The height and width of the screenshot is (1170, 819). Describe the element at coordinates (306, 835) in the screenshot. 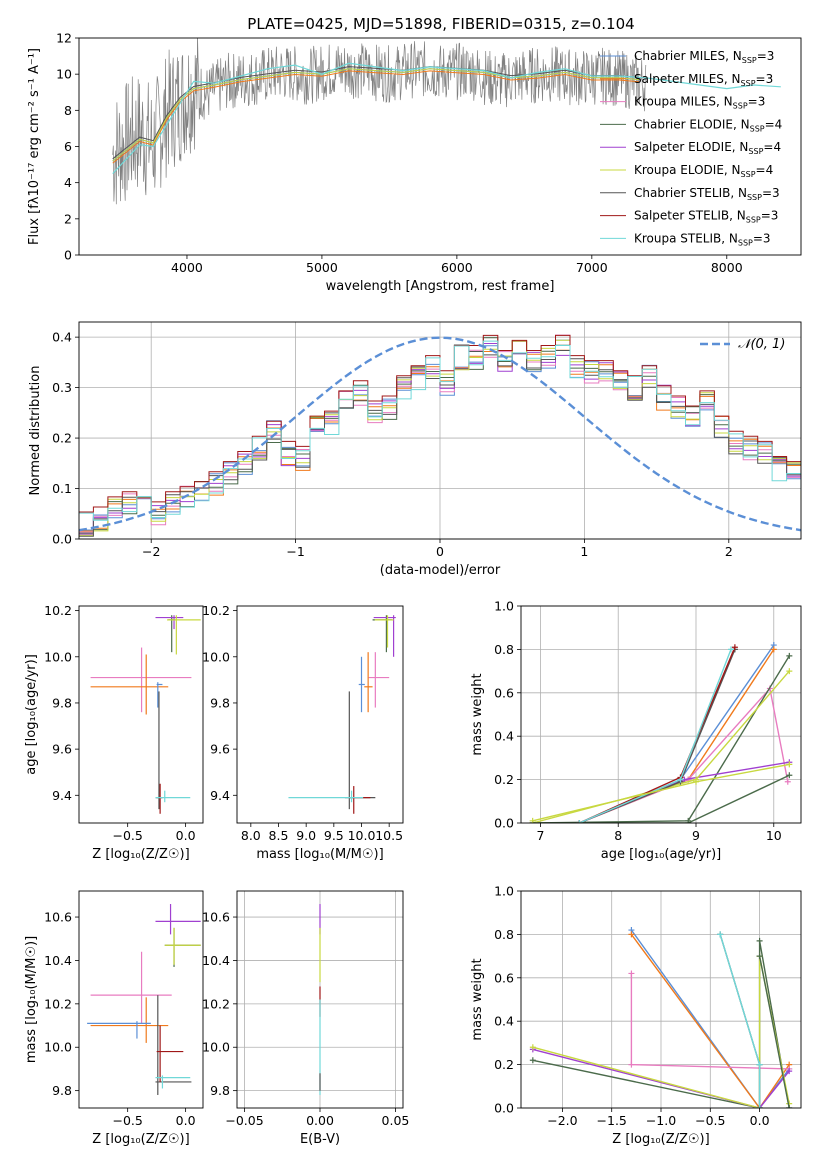

I see `x-tick-label: 9.0` at that location.